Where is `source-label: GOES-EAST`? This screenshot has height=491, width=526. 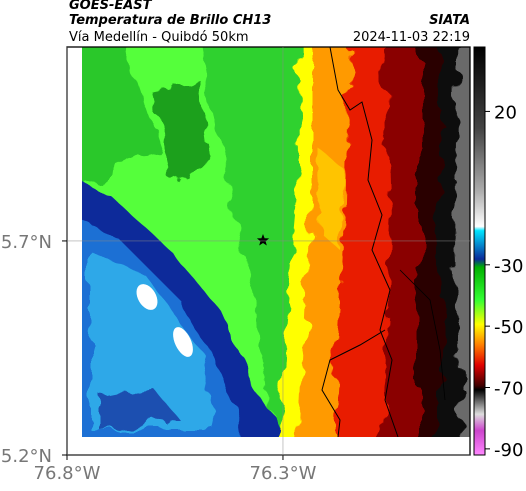
source-label: GOES-EAST is located at coordinates (111, 6).